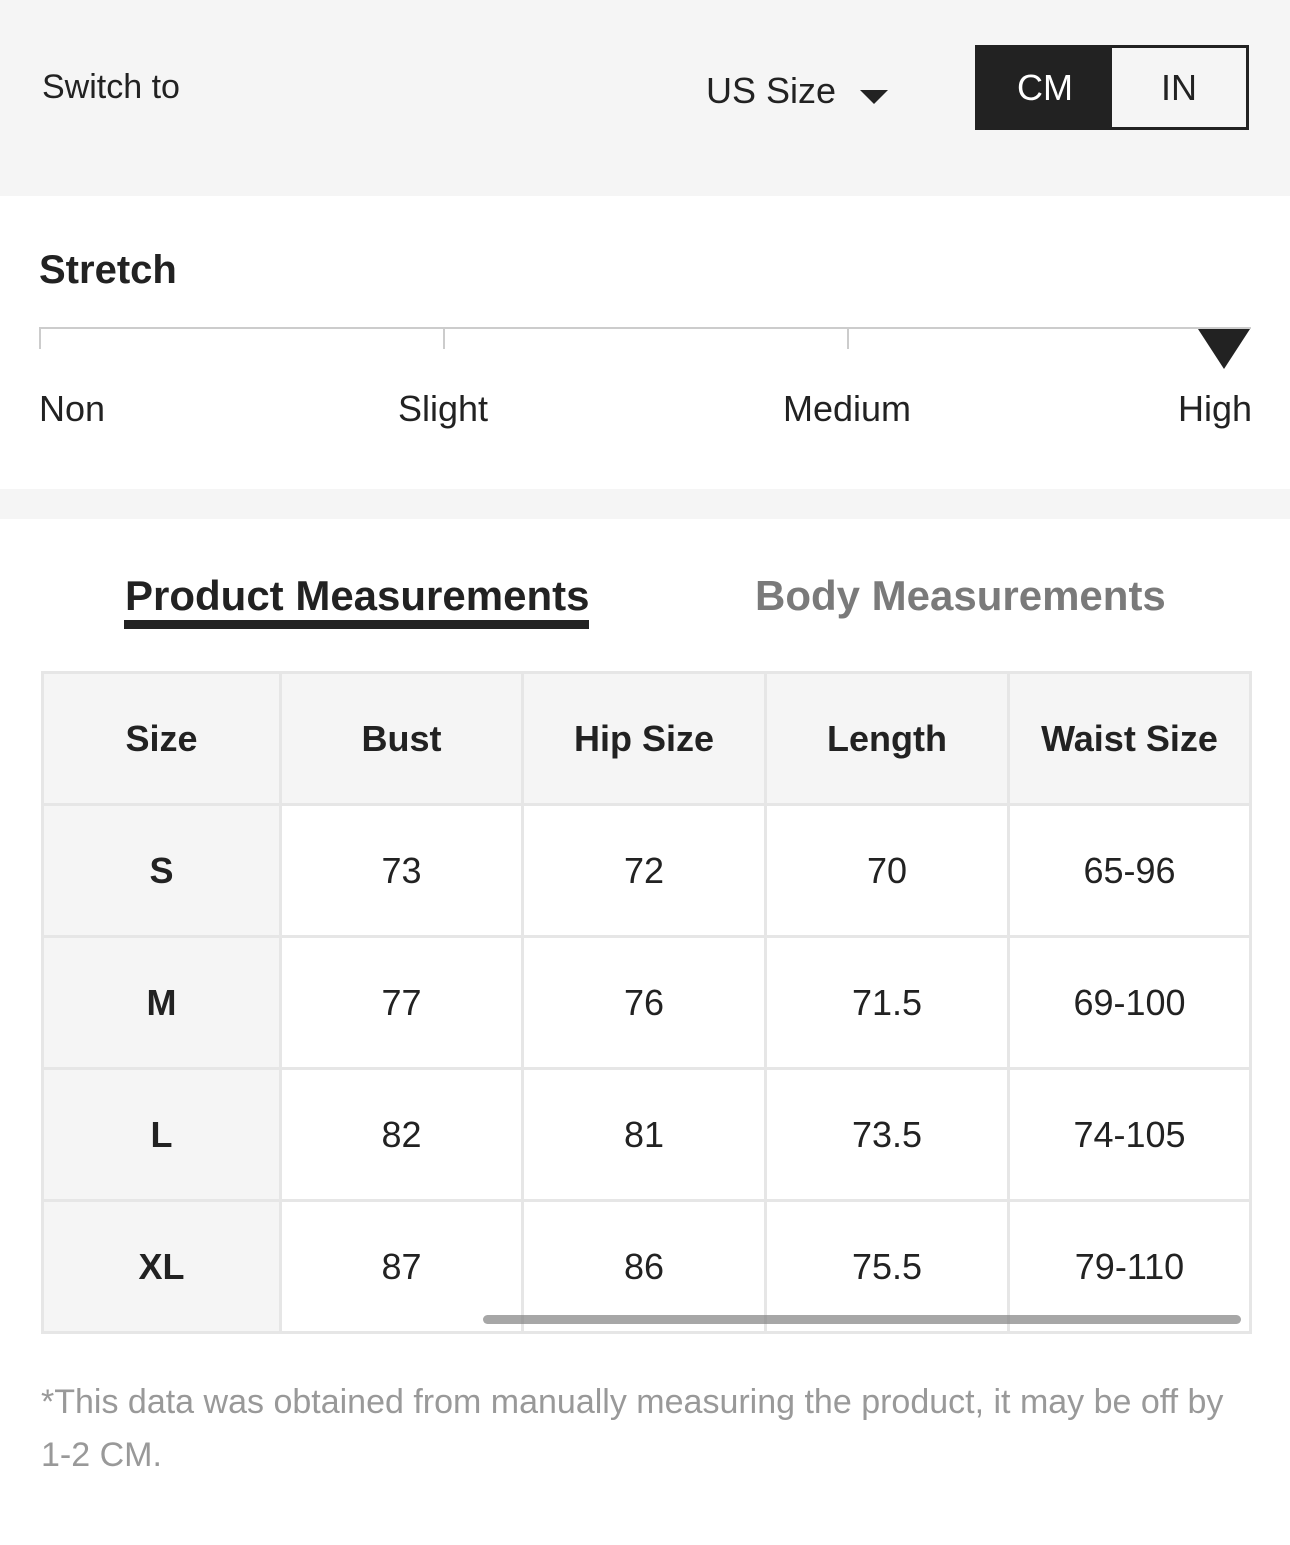  I want to click on stretch-scale, so click(645, 328).